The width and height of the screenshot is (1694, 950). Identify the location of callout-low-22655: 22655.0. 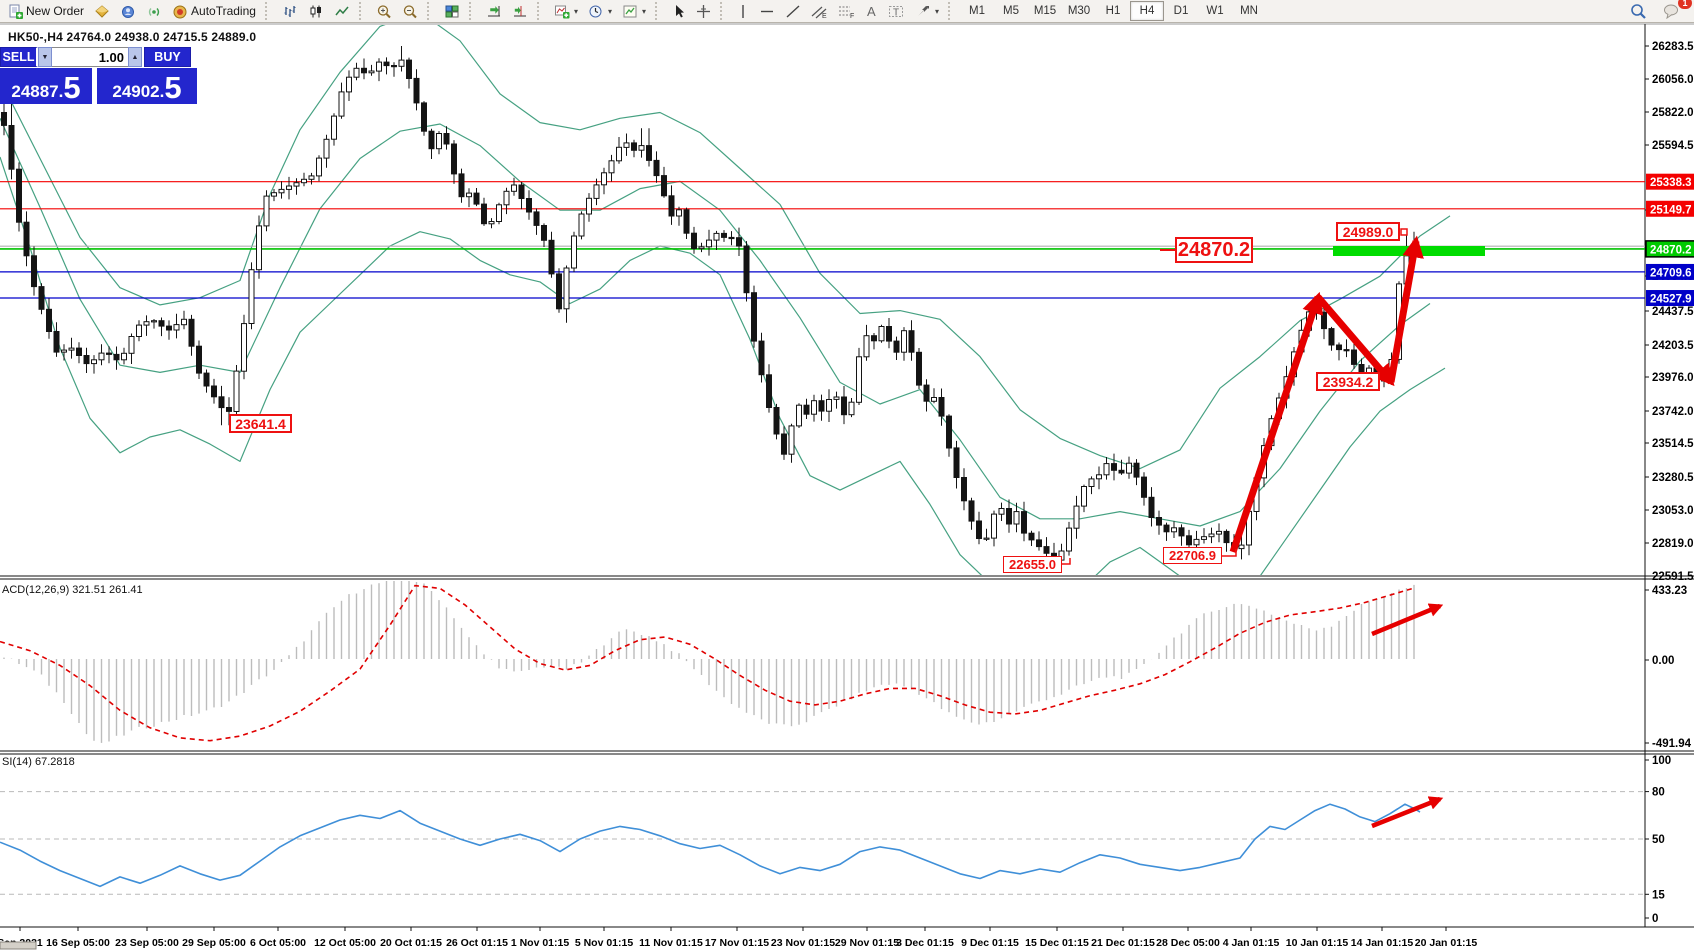
(1032, 564).